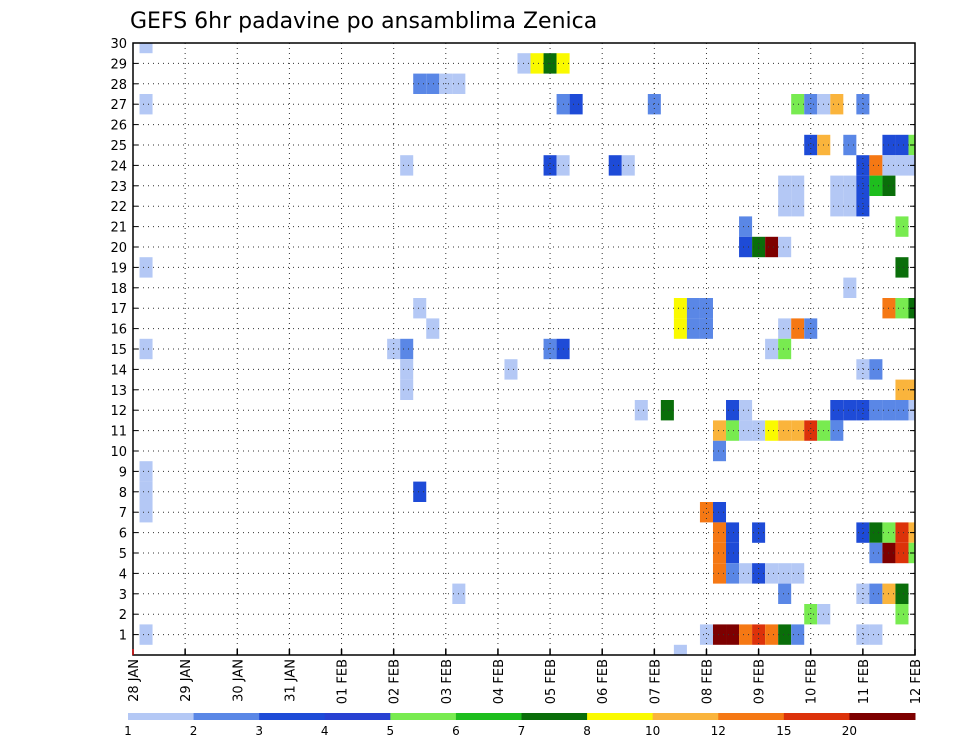 This screenshot has width=960, height=742. I want to click on y-tick-label: 30, so click(118, 44).